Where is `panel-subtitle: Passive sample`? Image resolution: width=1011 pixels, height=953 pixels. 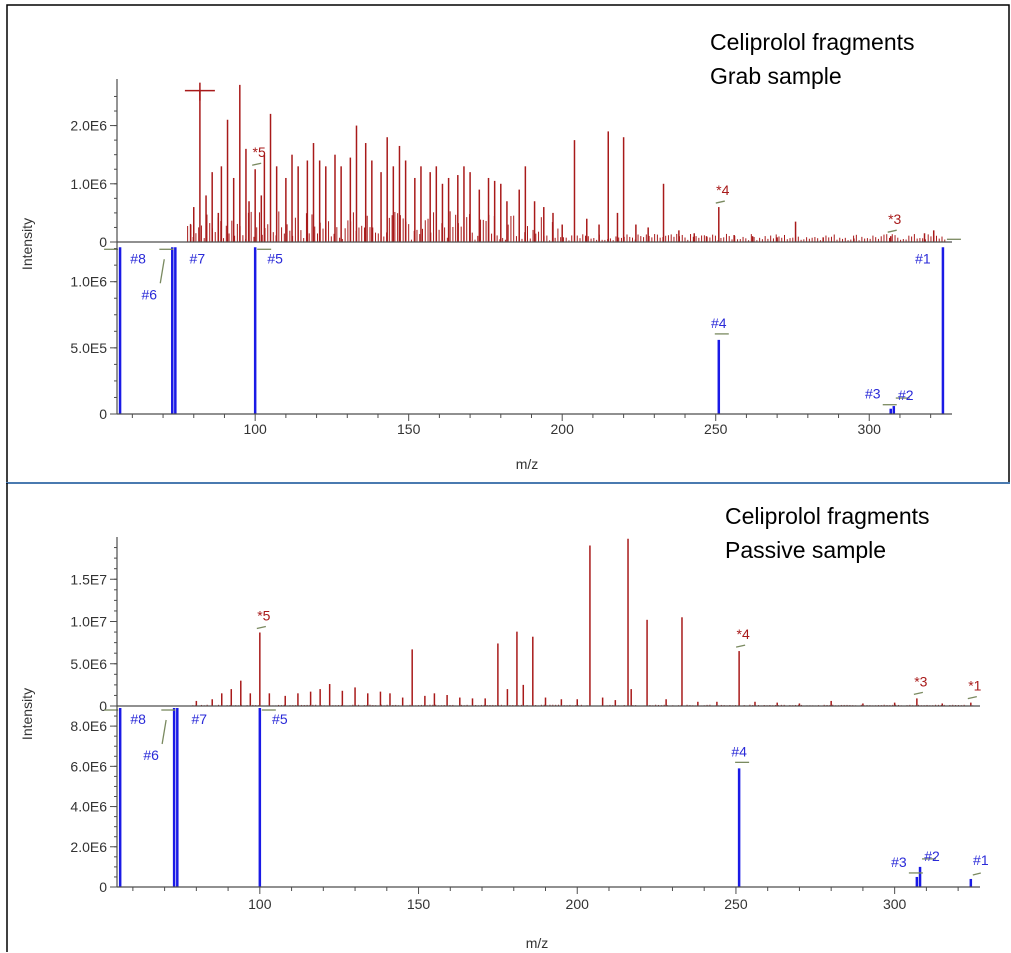 panel-subtitle: Passive sample is located at coordinates (805, 550).